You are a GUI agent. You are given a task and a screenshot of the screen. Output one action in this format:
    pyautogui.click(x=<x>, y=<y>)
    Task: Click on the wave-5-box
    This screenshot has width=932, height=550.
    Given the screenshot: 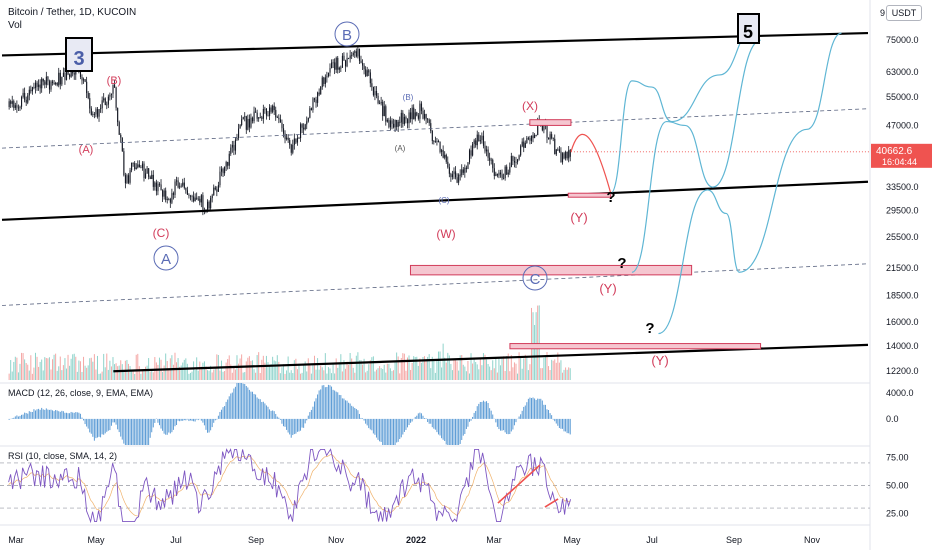 What is the action you would take?
    pyautogui.click(x=748, y=28)
    